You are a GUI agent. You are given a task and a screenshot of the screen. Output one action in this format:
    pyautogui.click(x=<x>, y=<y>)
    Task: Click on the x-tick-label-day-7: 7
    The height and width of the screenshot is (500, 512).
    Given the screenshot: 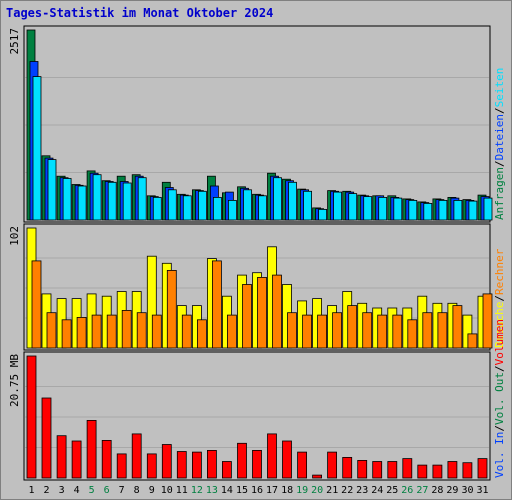 What is the action you would take?
    pyautogui.click(x=122, y=490)
    